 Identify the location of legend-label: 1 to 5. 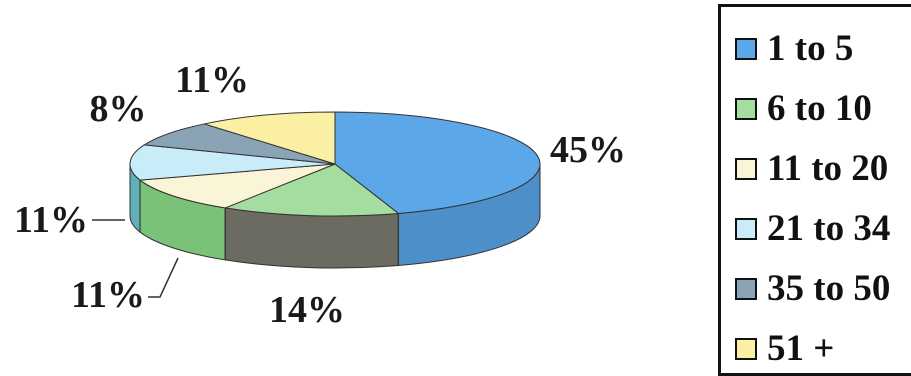
(810, 48).